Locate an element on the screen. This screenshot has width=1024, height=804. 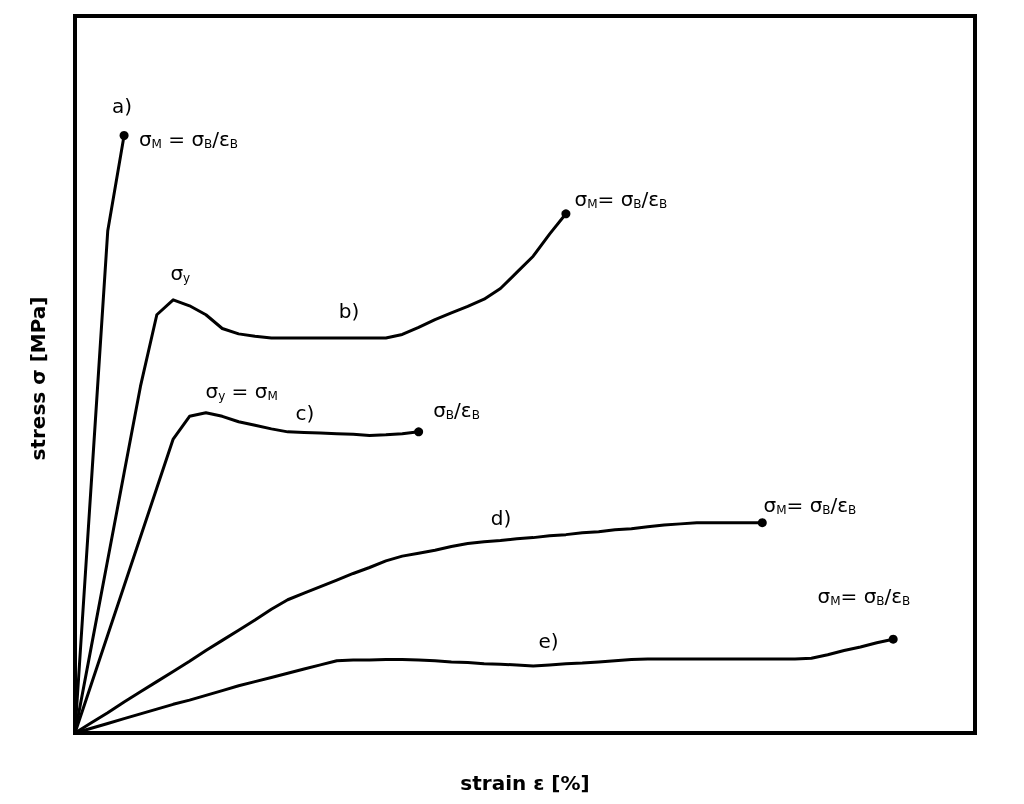
annotation: σB/εB is located at coordinates (456, 410).